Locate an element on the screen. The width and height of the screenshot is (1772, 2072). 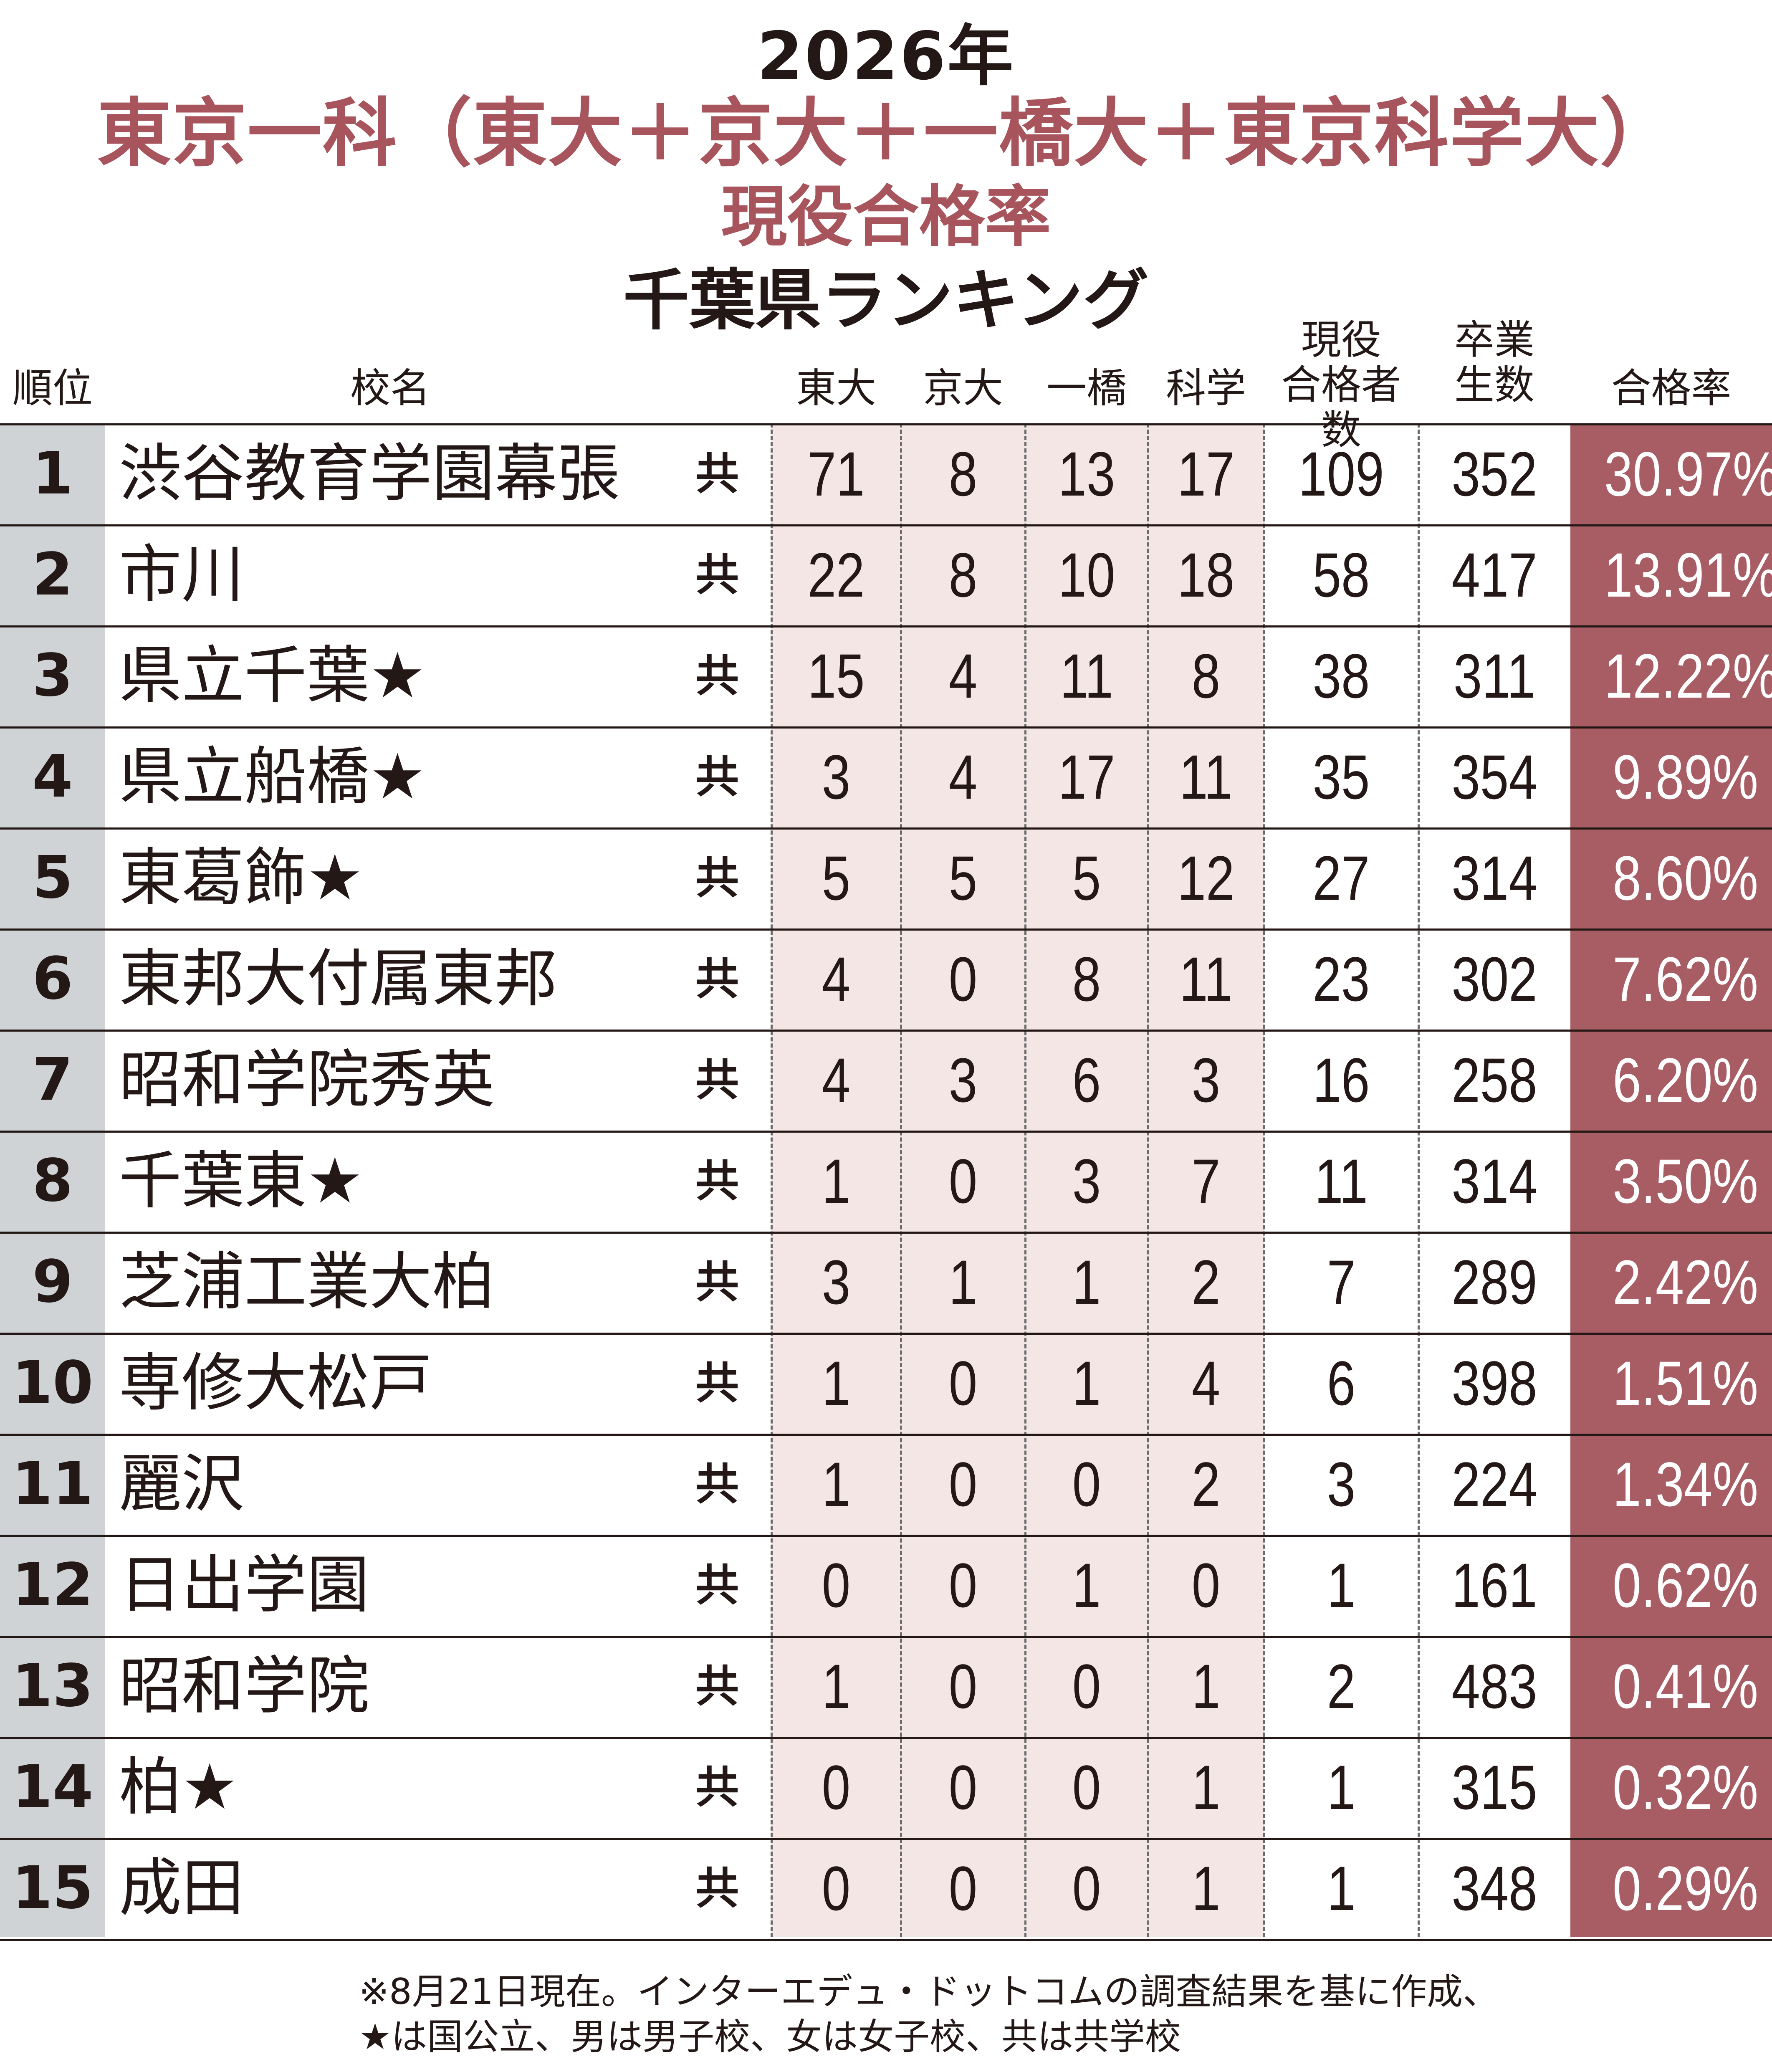
passers-count-cell: 109 is located at coordinates (1341, 474).